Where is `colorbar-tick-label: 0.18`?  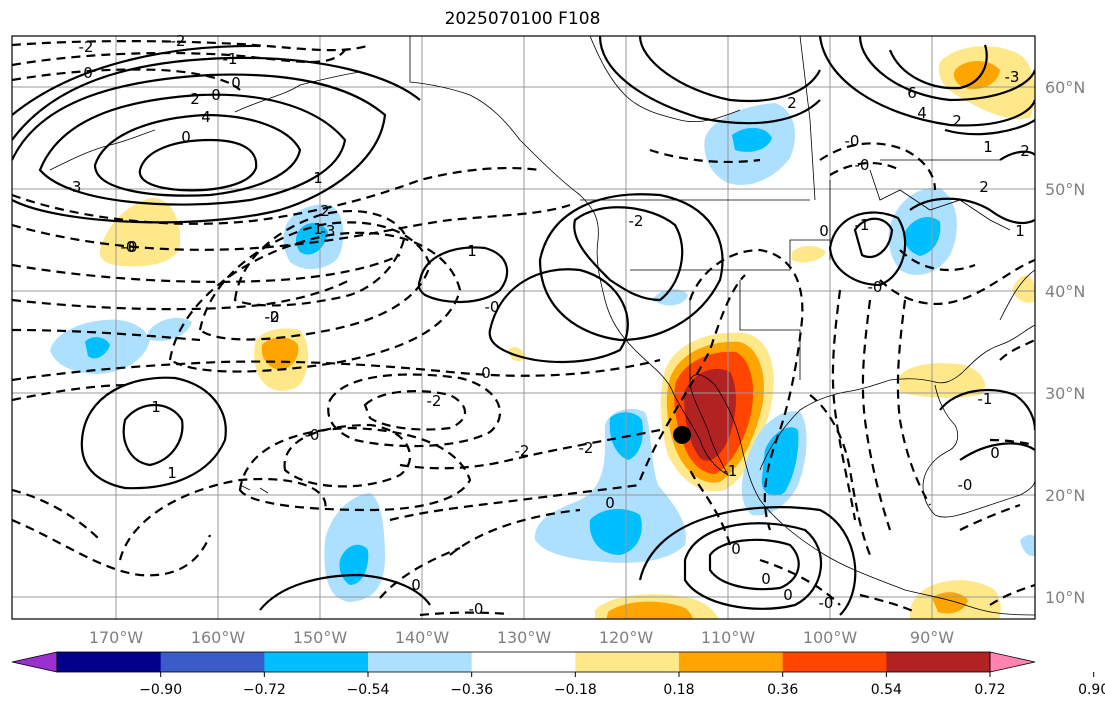
colorbar-tick-label: 0.18 is located at coordinates (678, 690).